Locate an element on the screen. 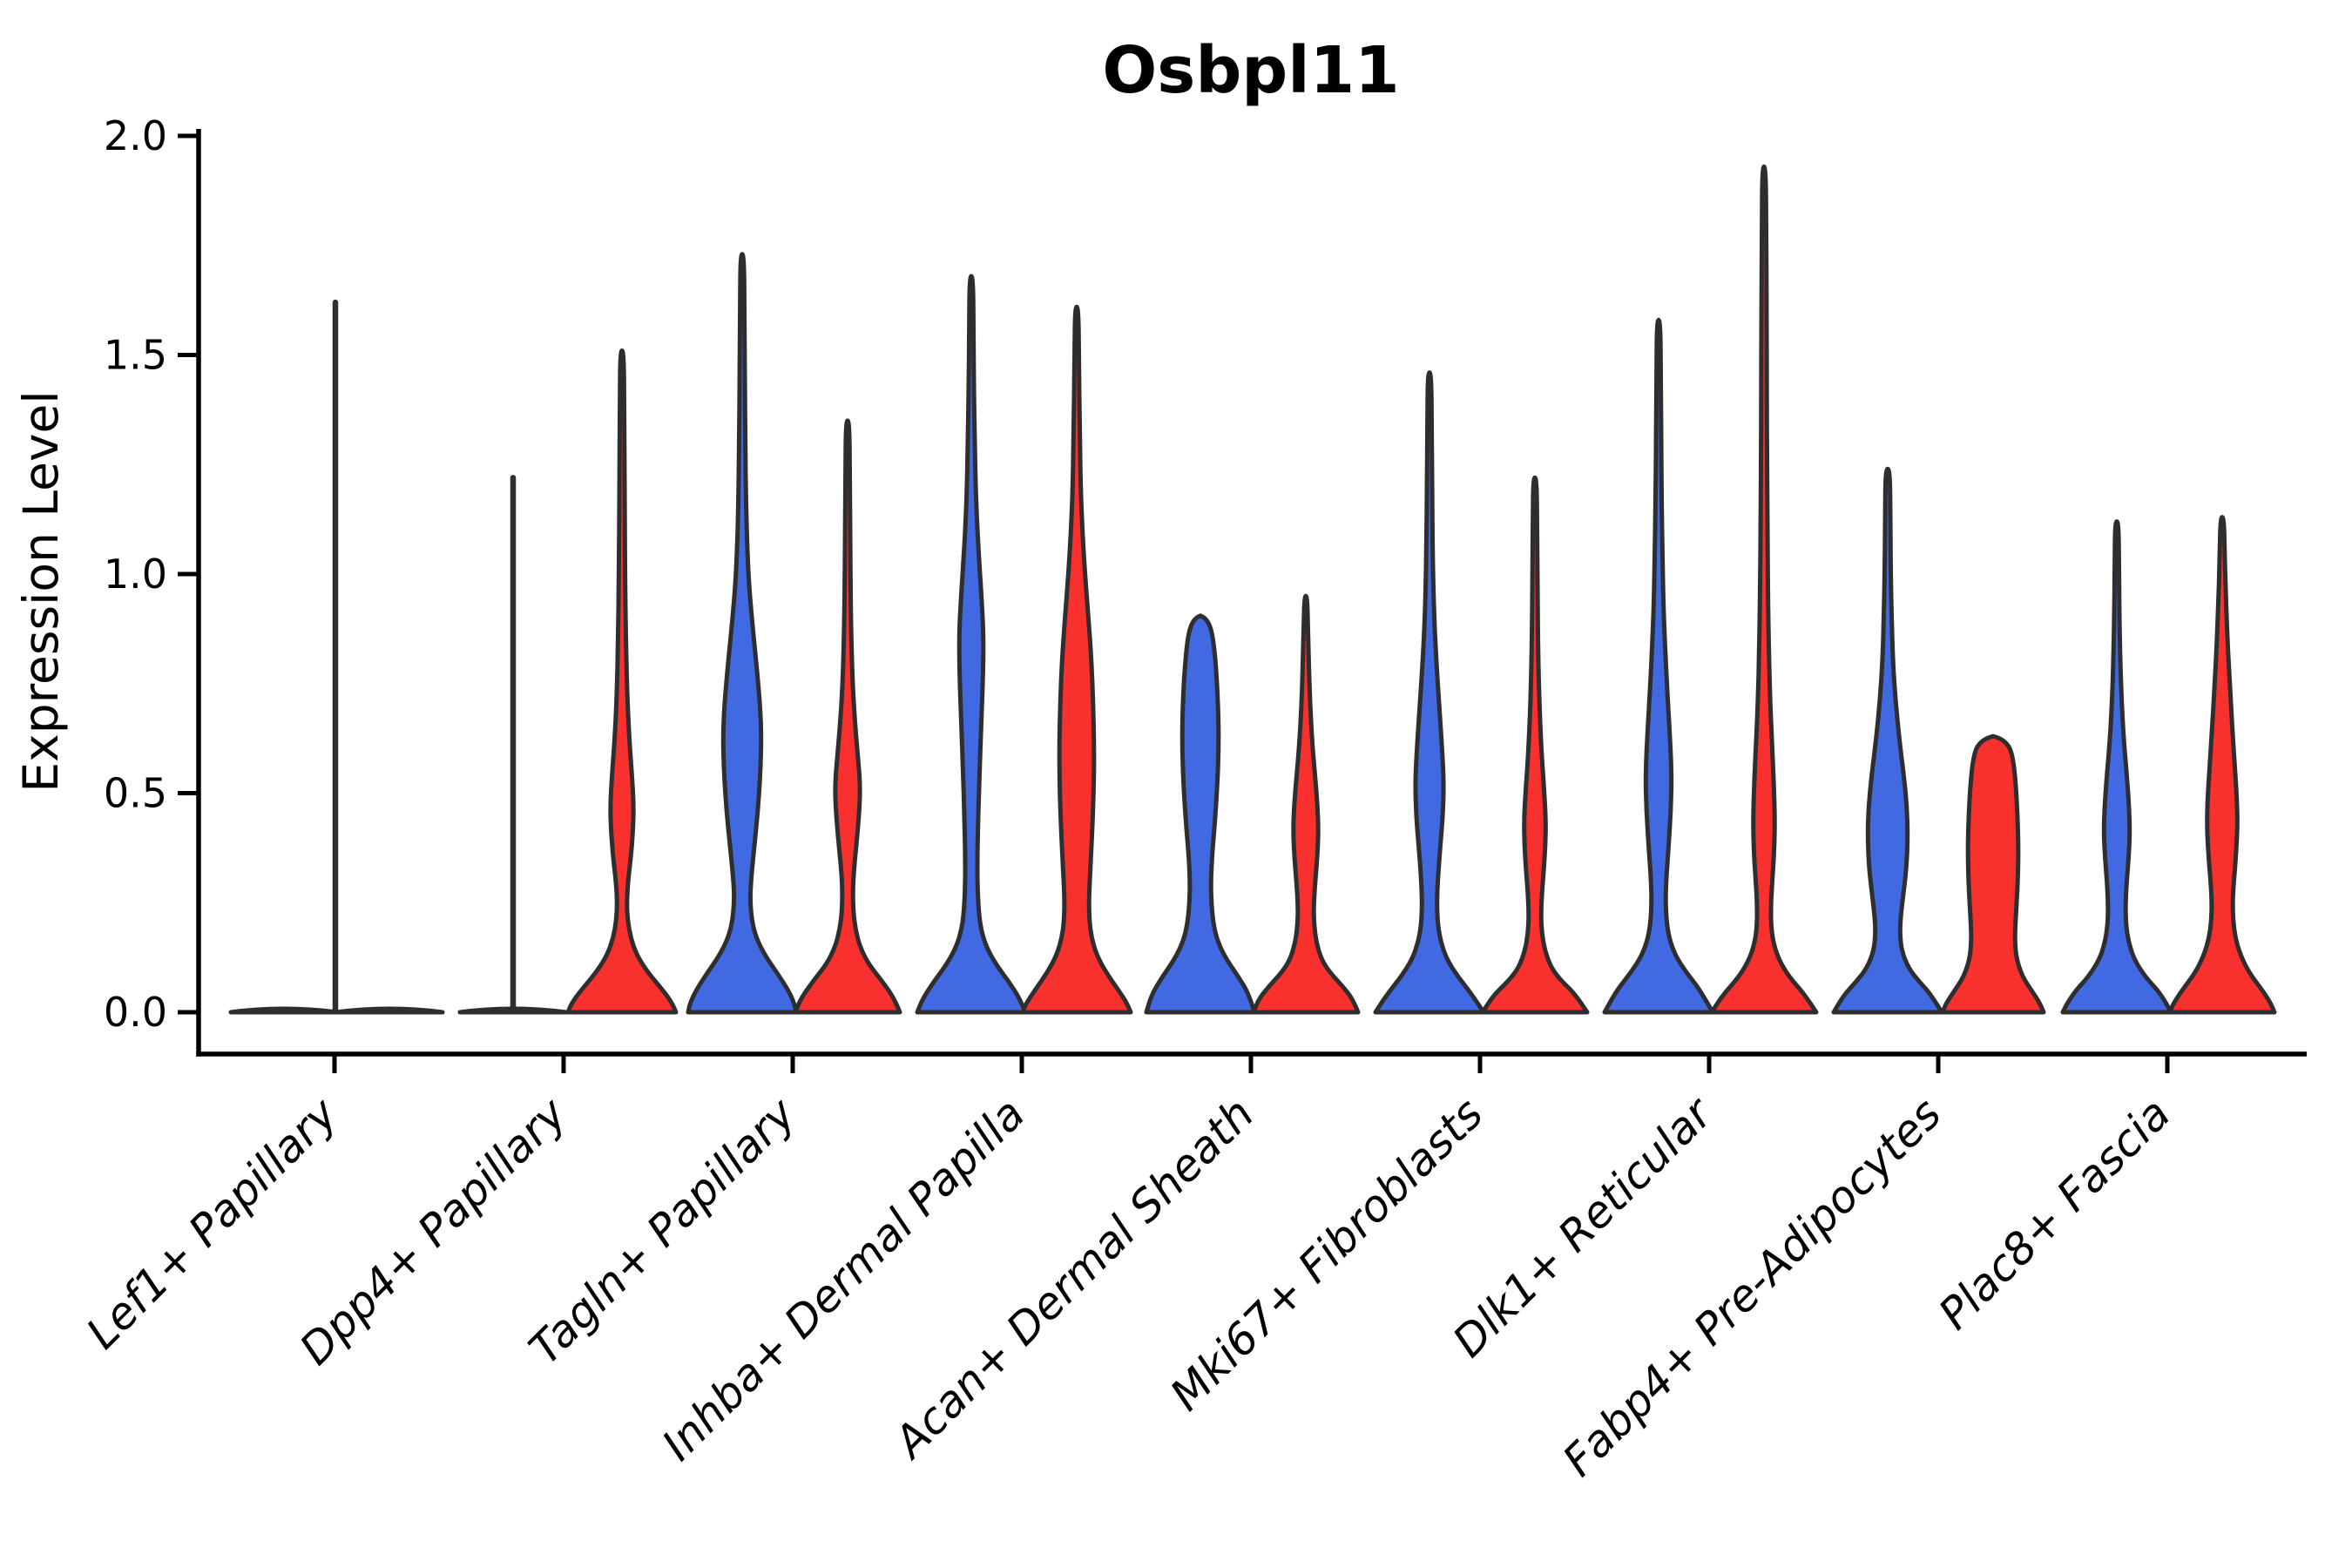 This screenshot has width=2352, height=1568. violin-6-group-red is located at coordinates (1764, 589).